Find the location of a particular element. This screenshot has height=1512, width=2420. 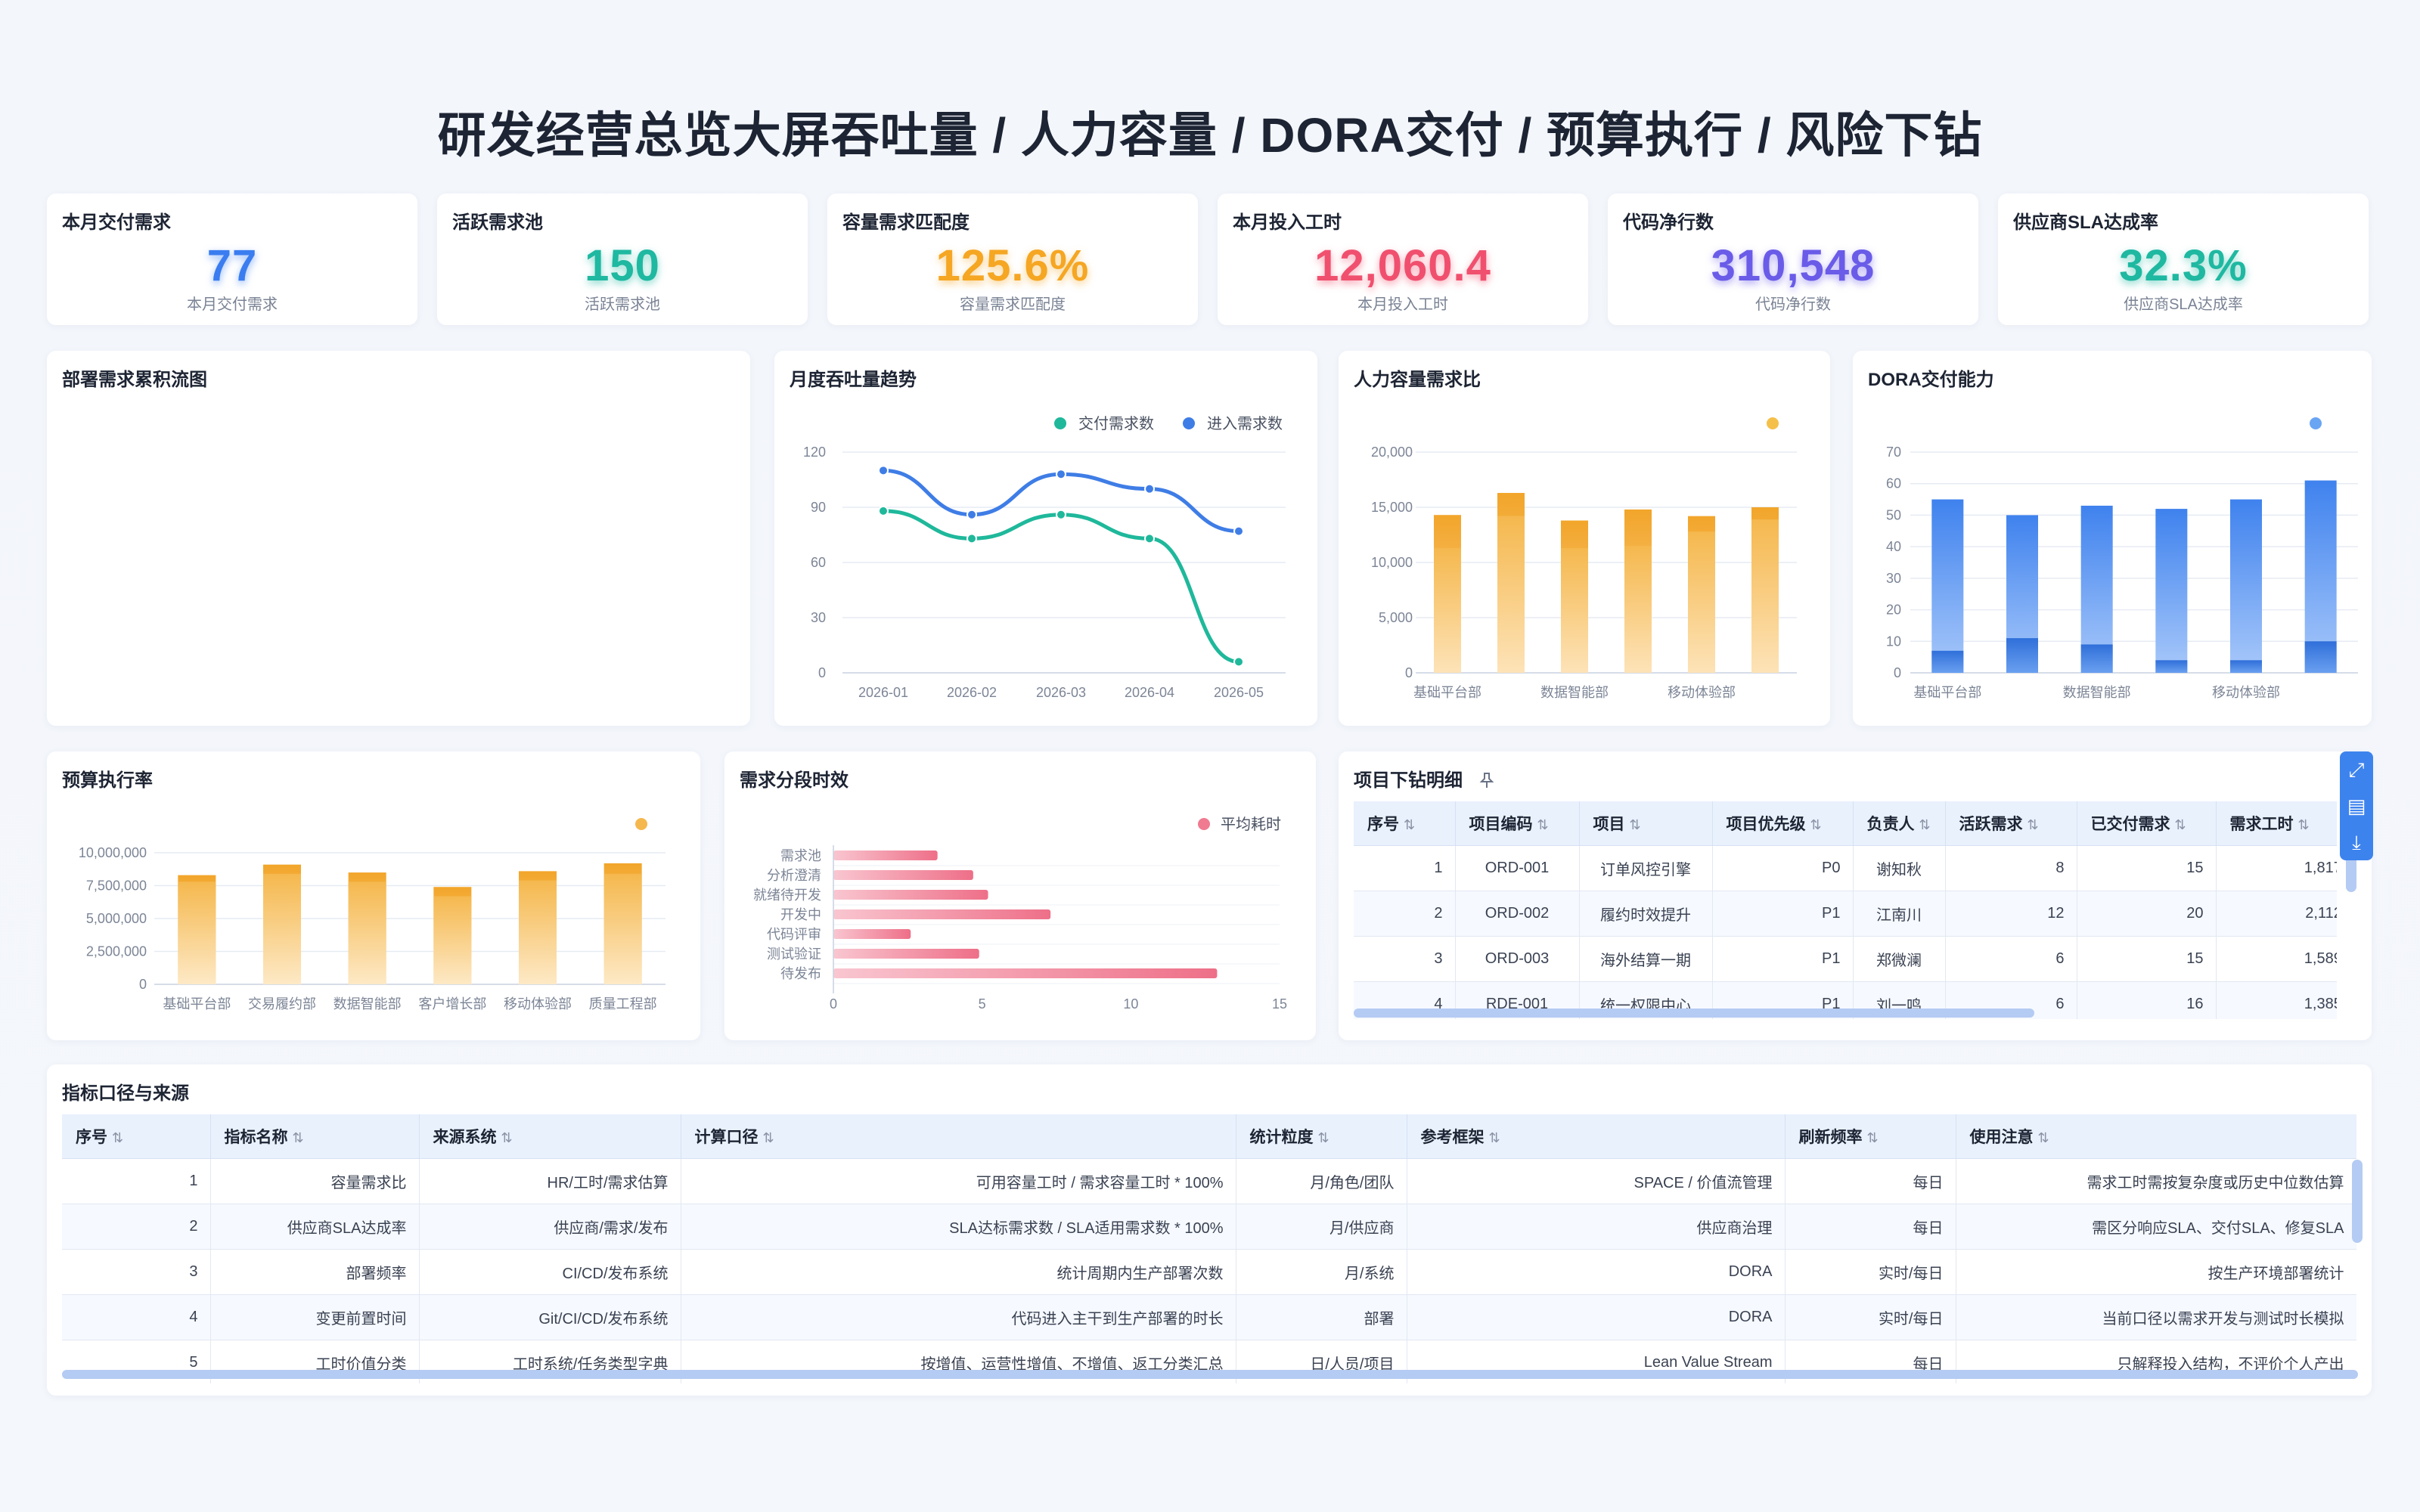

stg-x-tick: 10 is located at coordinates (1130, 1004).